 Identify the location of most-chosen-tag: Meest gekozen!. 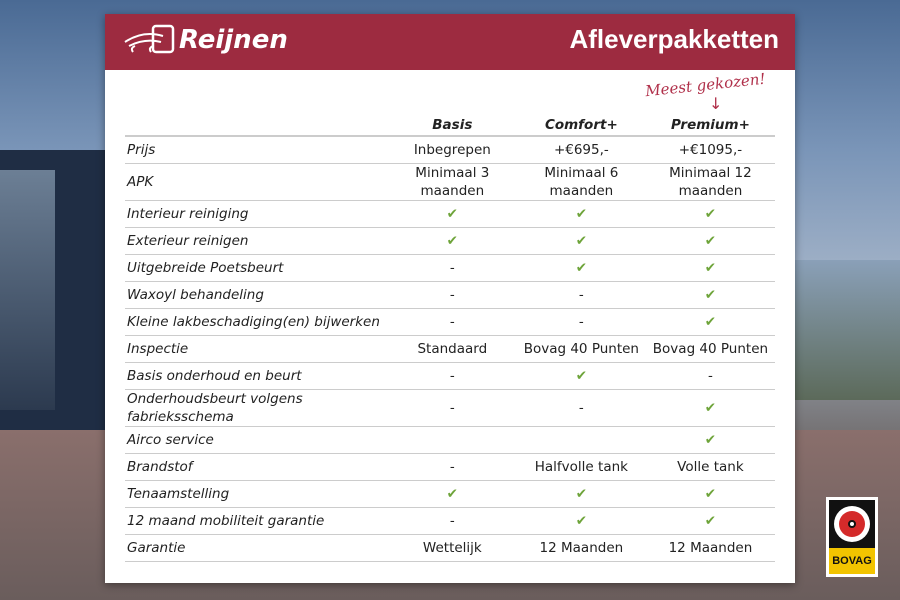
(705, 85).